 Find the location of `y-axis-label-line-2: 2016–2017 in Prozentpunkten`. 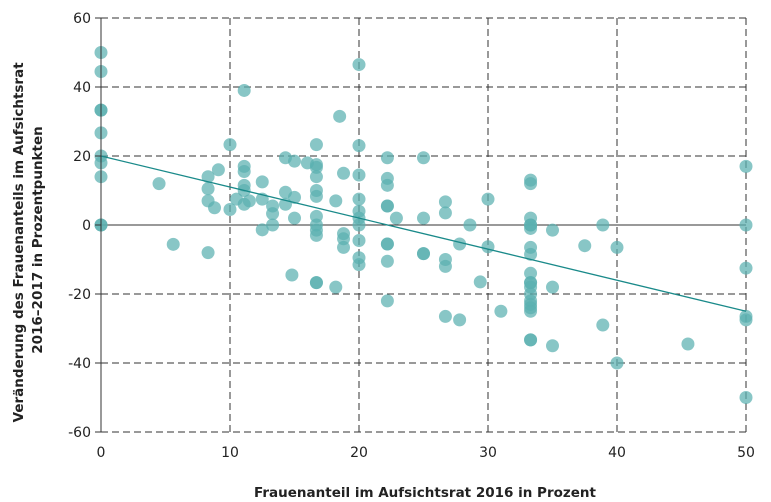

y-axis-label-line-2: 2016–2017 in Prozentpunkten is located at coordinates (38, 240).